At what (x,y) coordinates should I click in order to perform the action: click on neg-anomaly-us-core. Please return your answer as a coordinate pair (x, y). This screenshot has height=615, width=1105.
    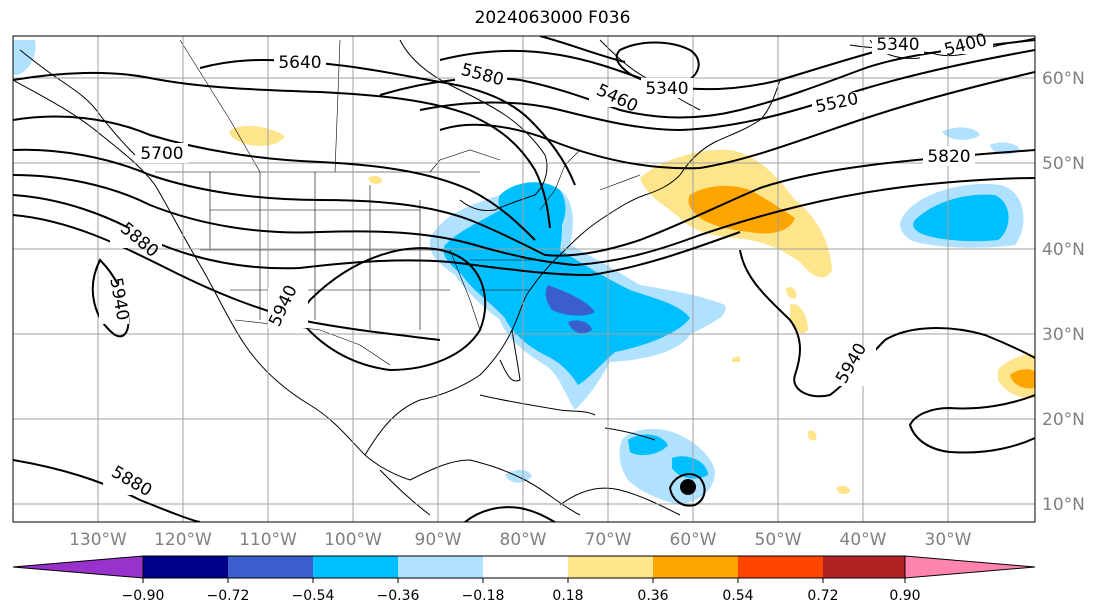
    Looking at the image, I should click on (570, 300).